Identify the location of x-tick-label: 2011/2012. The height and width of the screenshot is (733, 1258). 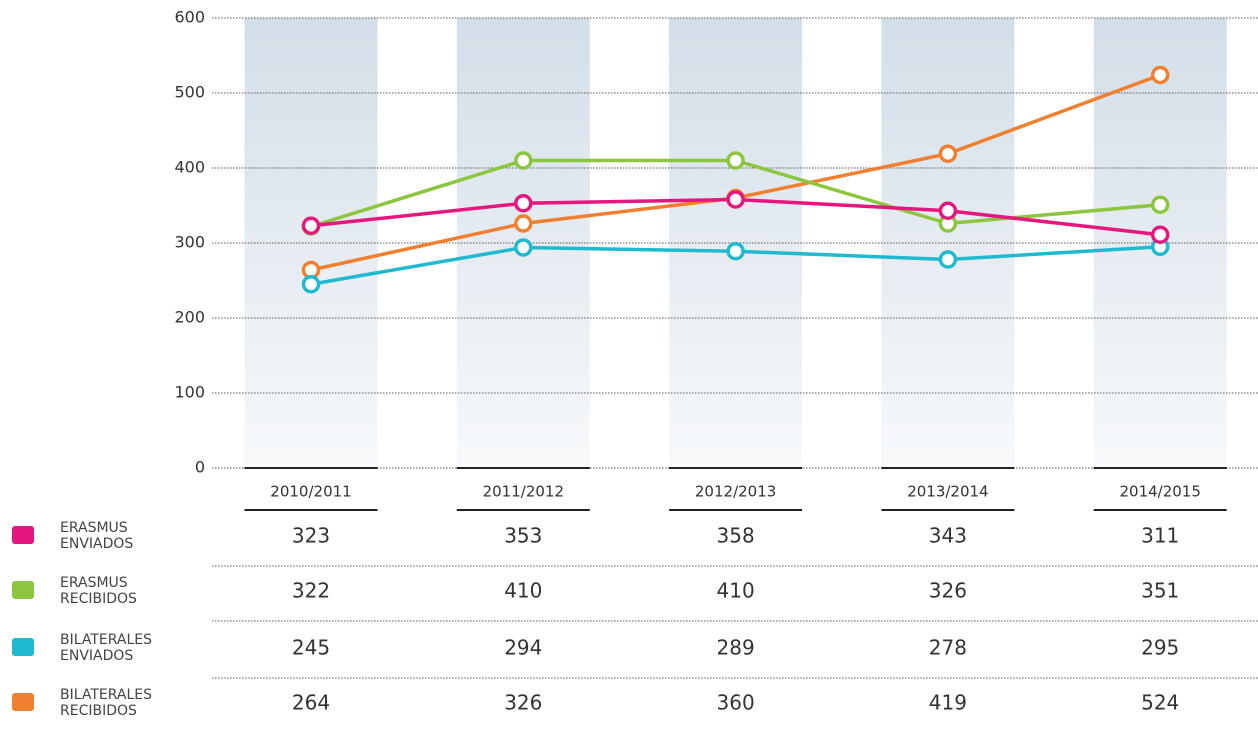
(523, 492).